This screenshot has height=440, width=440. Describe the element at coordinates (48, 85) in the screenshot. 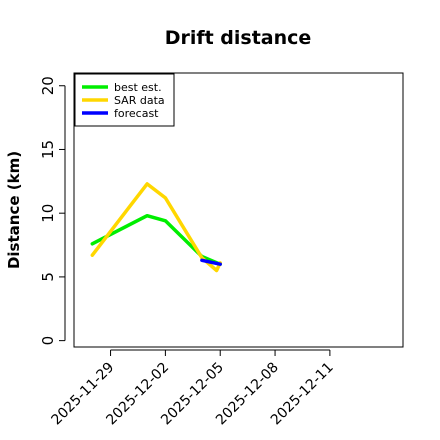

I see `y-tick-label: 20` at that location.